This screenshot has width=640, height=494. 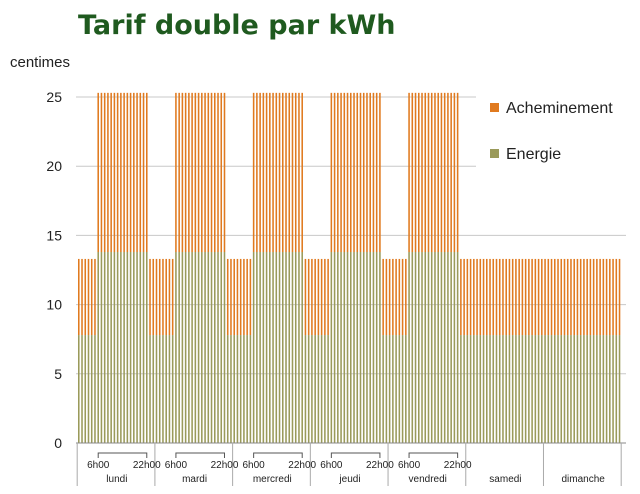 I want to click on day-label: mercredi, so click(x=272, y=479).